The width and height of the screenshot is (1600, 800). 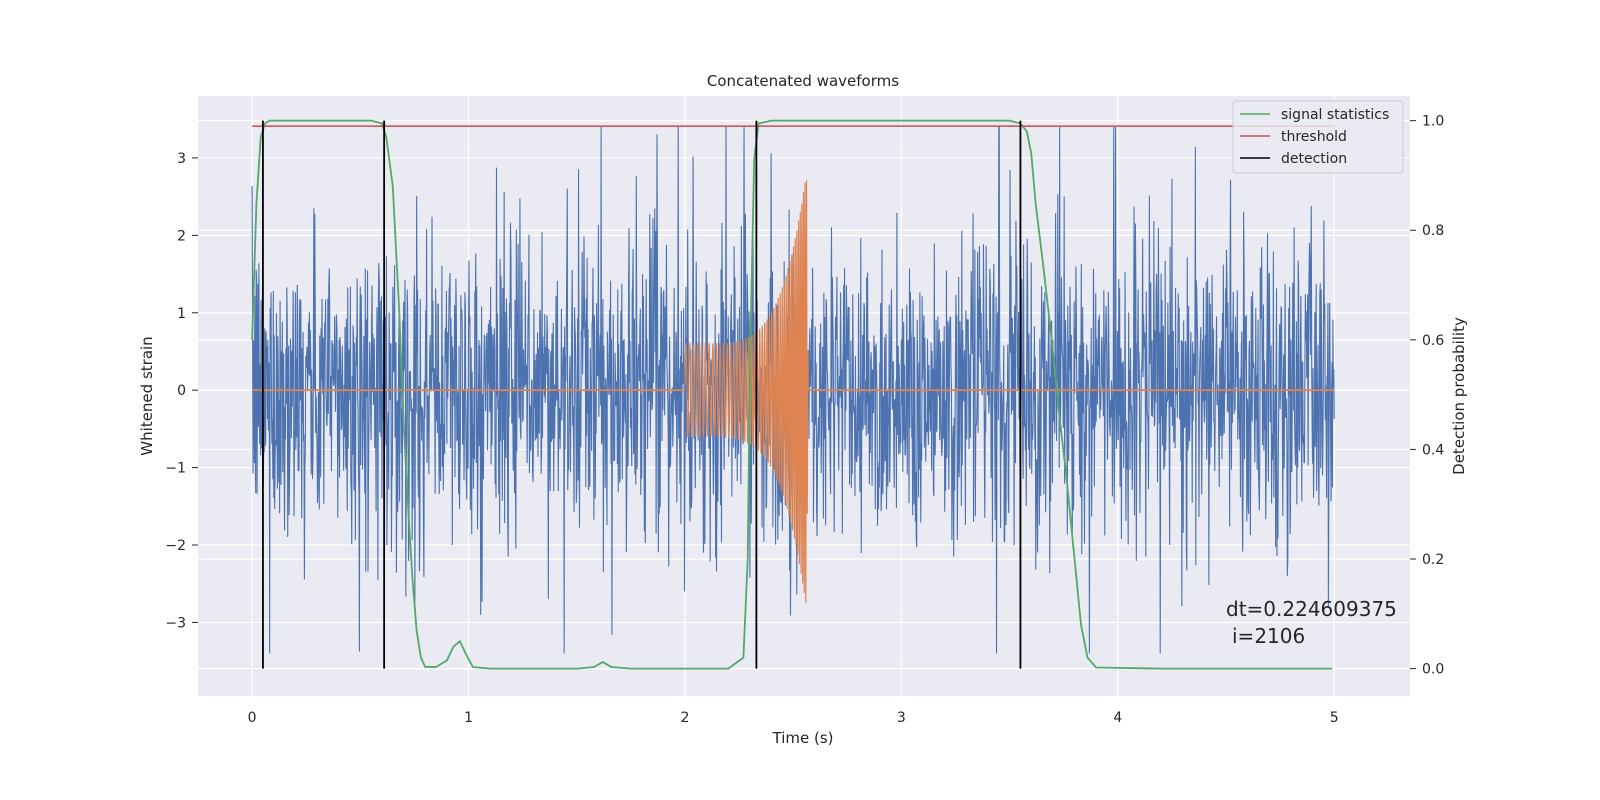 What do you see at coordinates (1268, 636) in the screenshot?
I see `annotation-index: i=2106` at bounding box center [1268, 636].